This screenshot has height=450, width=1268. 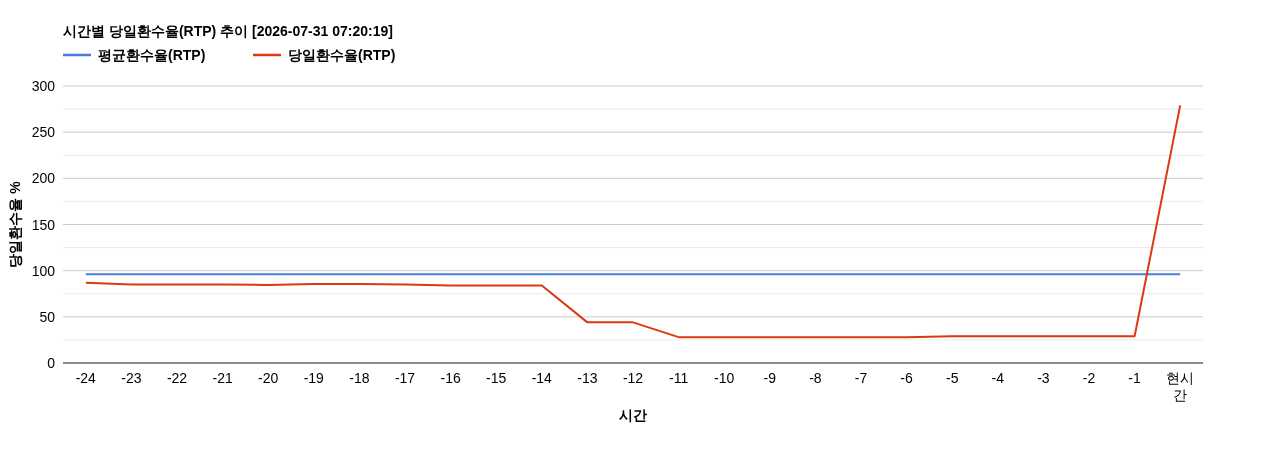 I want to click on y-tick-label: 300, so click(x=43, y=86).